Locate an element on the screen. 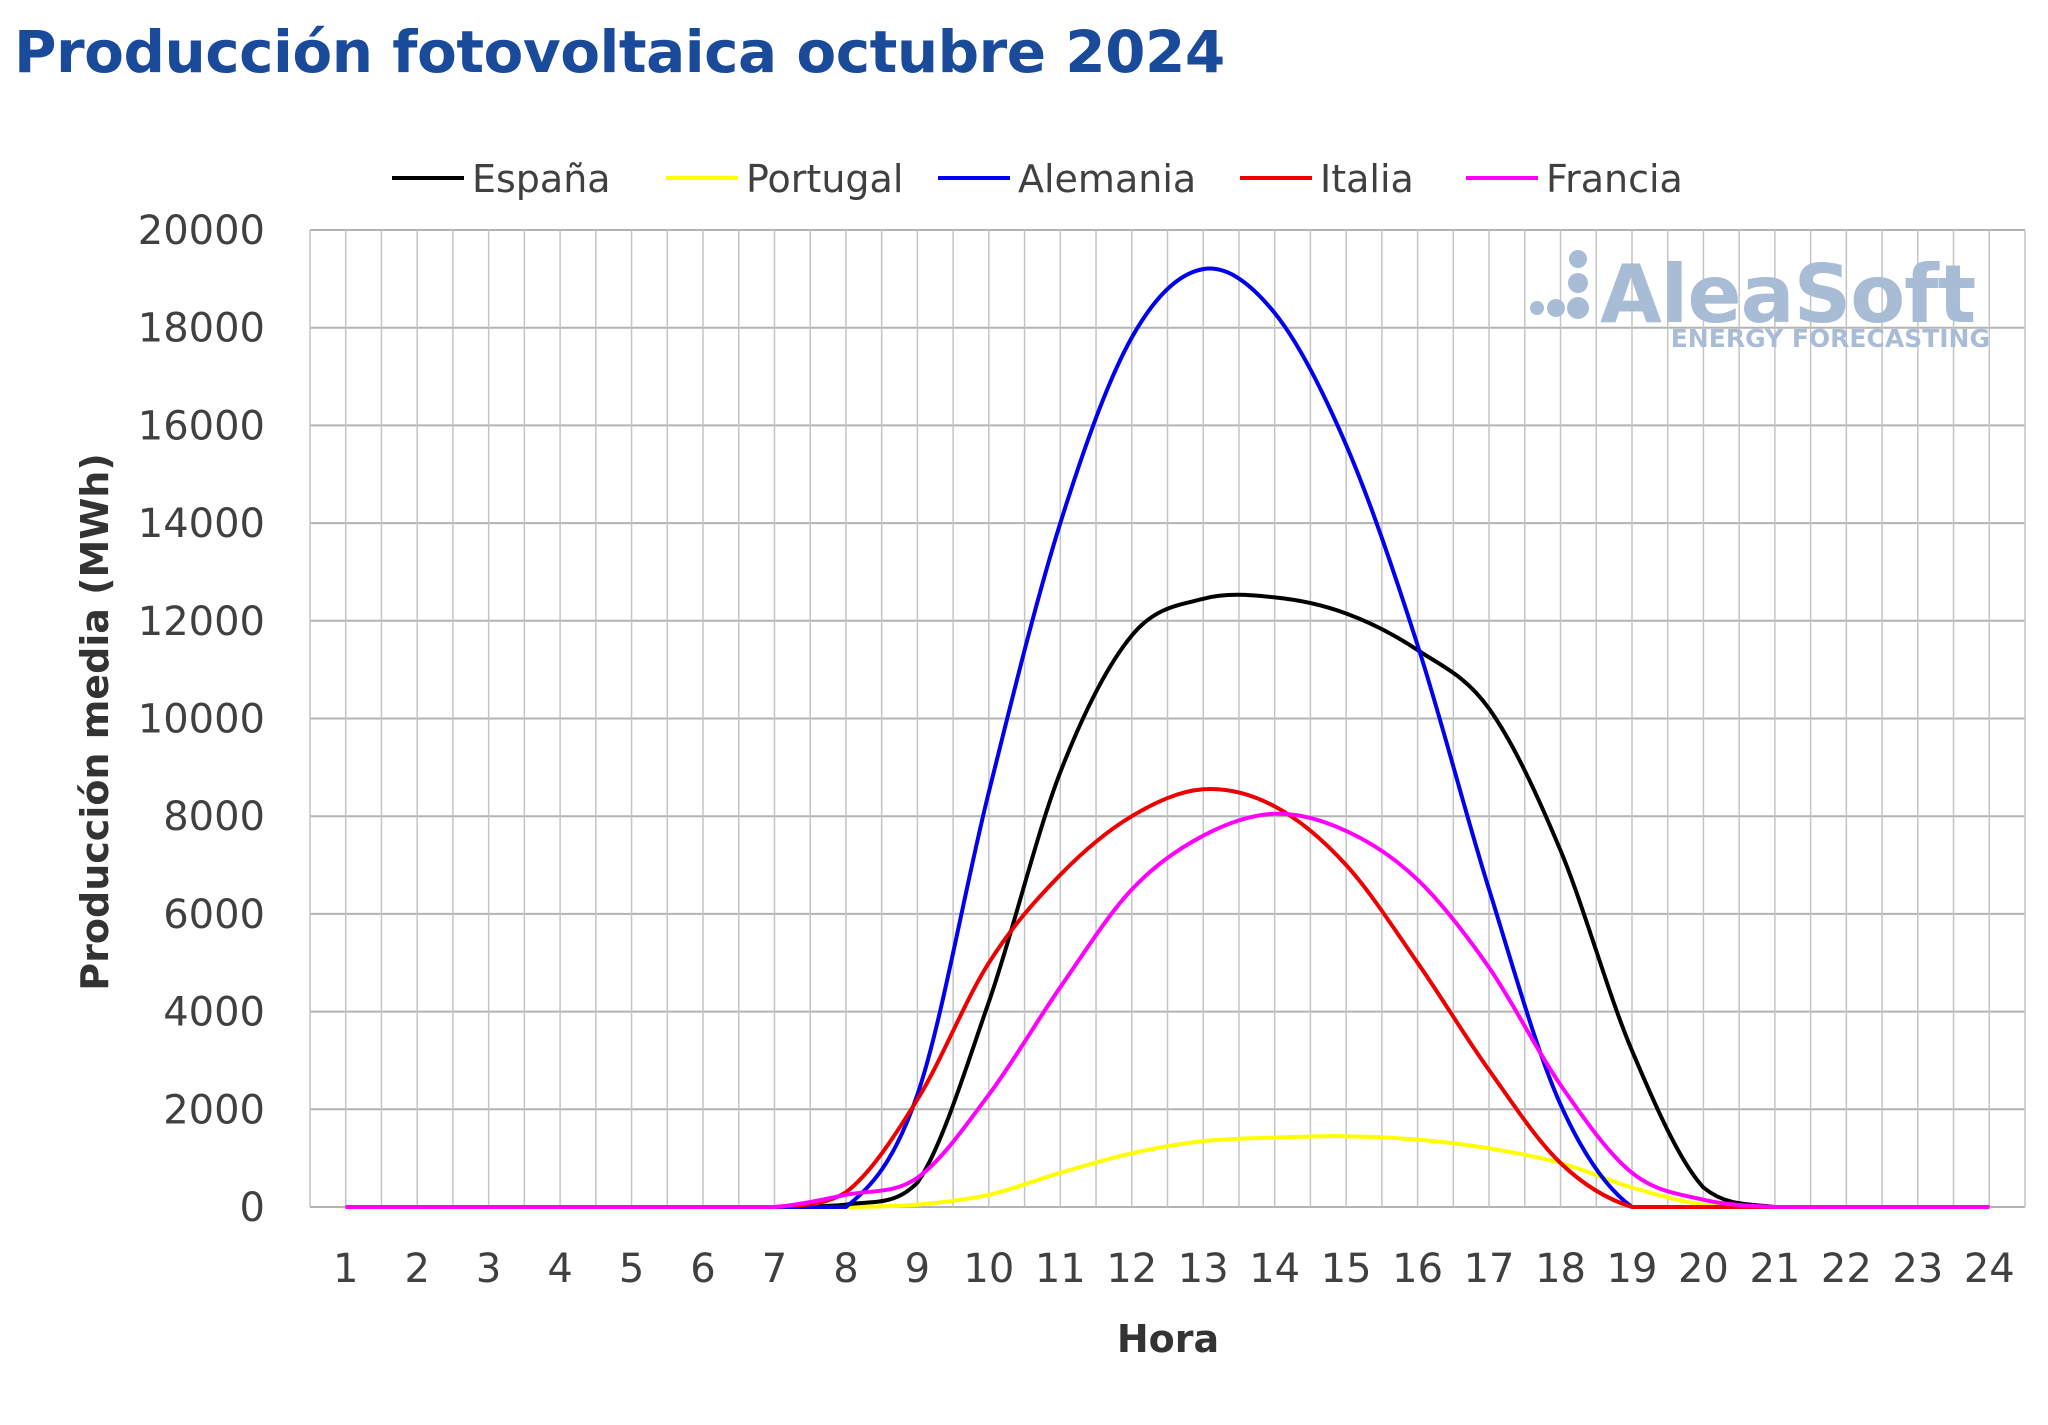 This screenshot has width=2048, height=1425. aleasoft-logo-icon is located at coordinates (1559, 284).